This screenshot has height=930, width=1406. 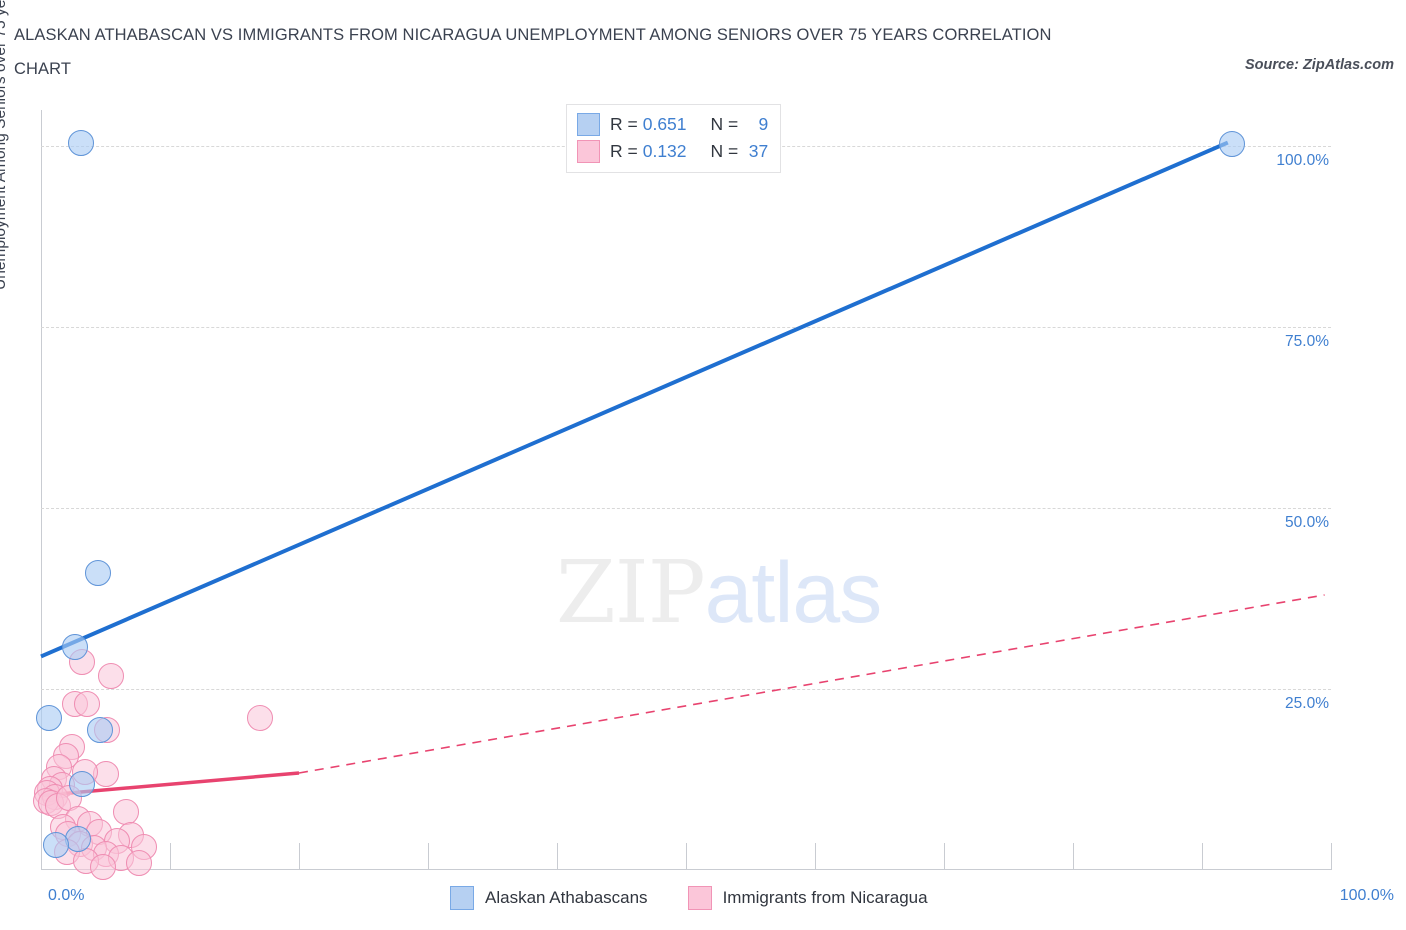 I want to click on y-tick-label: 100.0%, so click(x=1302, y=161).